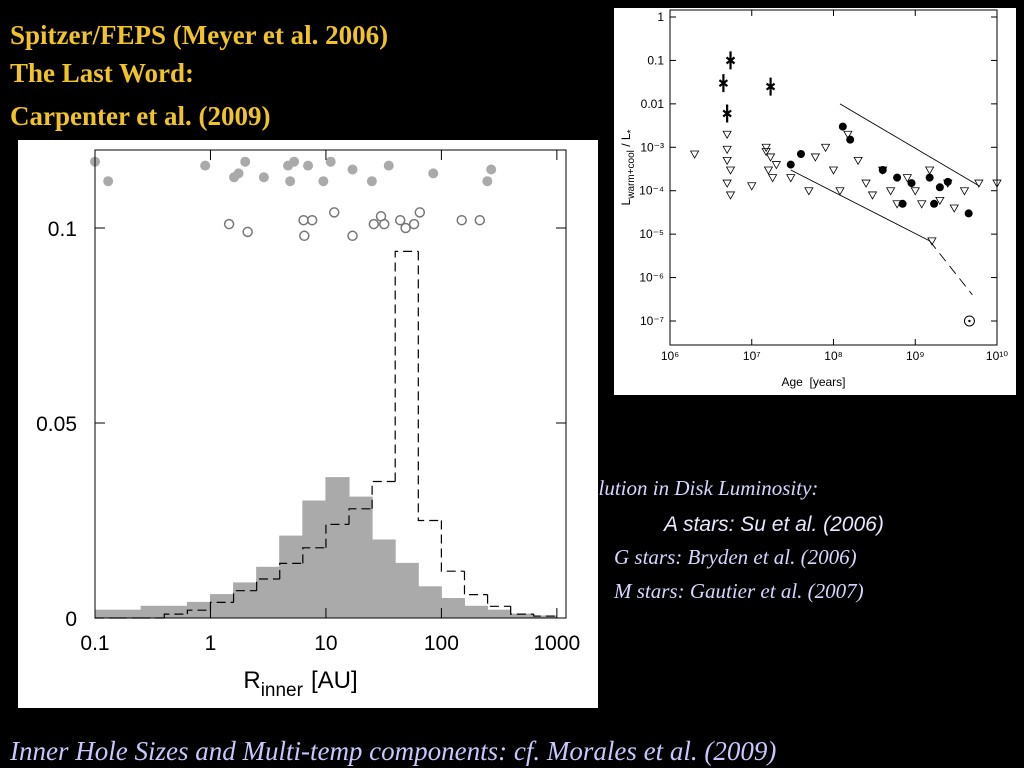 Image resolution: width=1024 pixels, height=768 pixels. Describe the element at coordinates (626, 201) in the screenshot. I see `label-part: L` at that location.